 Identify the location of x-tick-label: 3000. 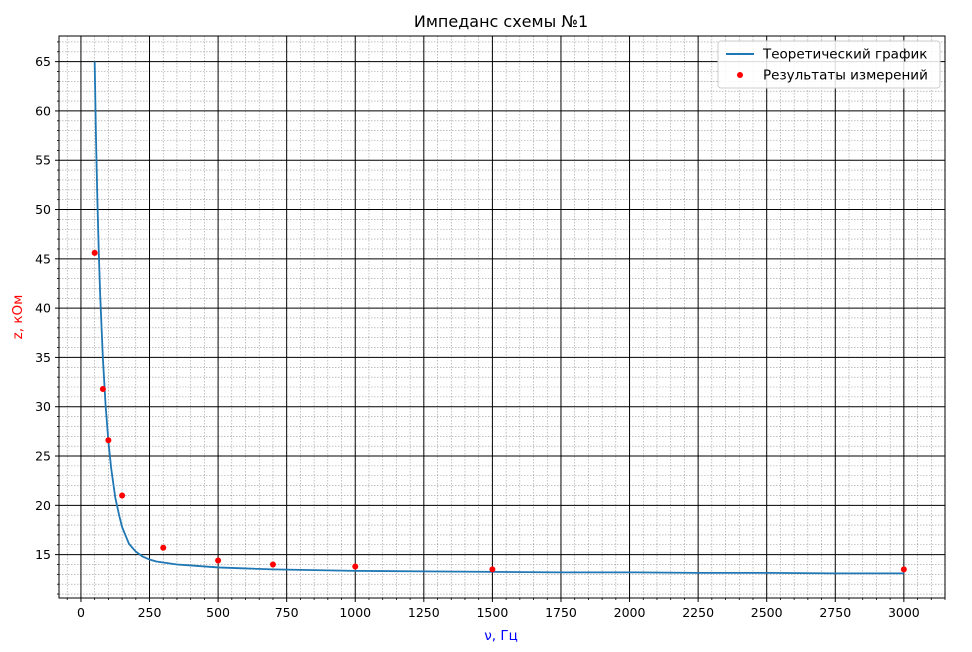
(904, 612).